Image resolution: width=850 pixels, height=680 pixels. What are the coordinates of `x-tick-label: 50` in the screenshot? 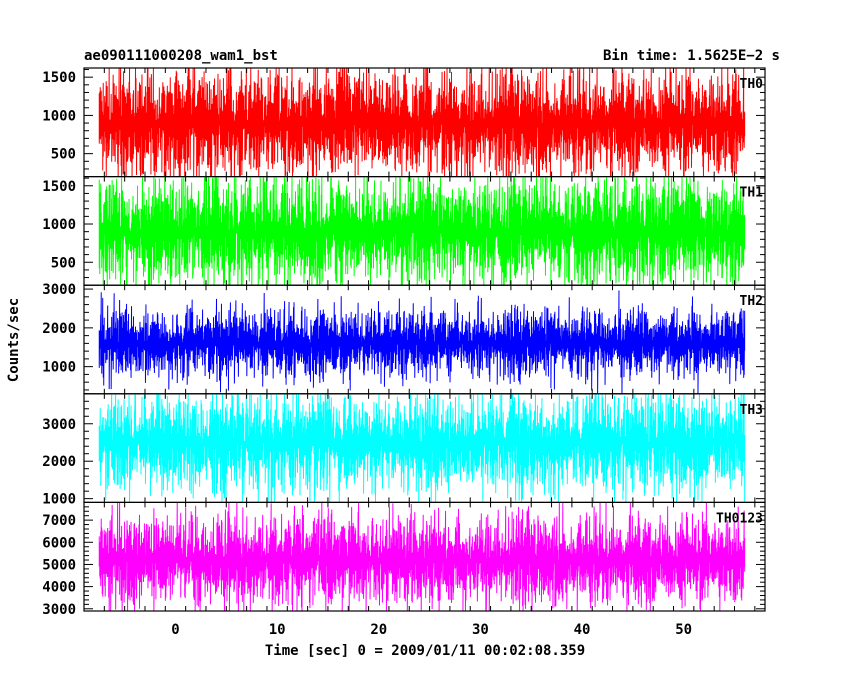 It's located at (683, 630).